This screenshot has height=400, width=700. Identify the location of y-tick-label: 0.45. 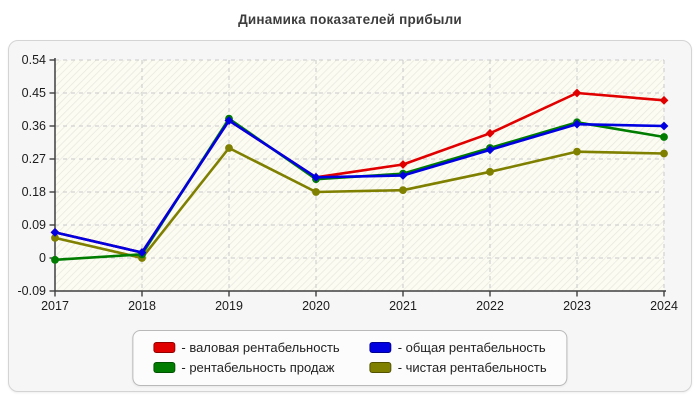
(34, 93).